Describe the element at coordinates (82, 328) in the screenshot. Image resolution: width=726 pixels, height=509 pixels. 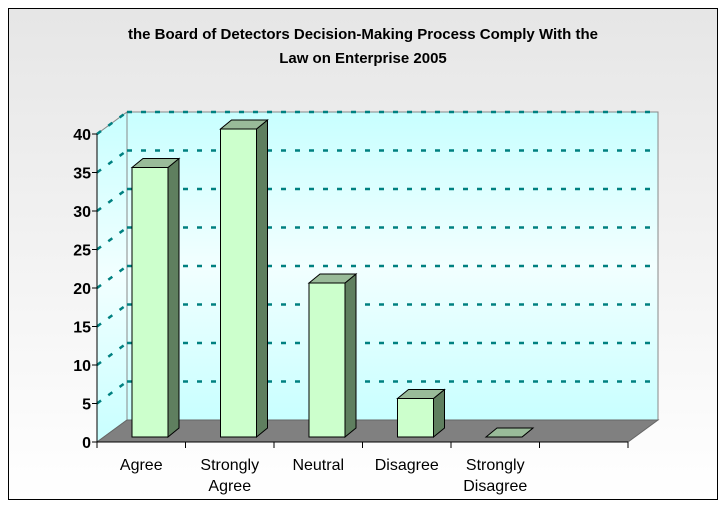
I see `y-tick-label: 15` at that location.